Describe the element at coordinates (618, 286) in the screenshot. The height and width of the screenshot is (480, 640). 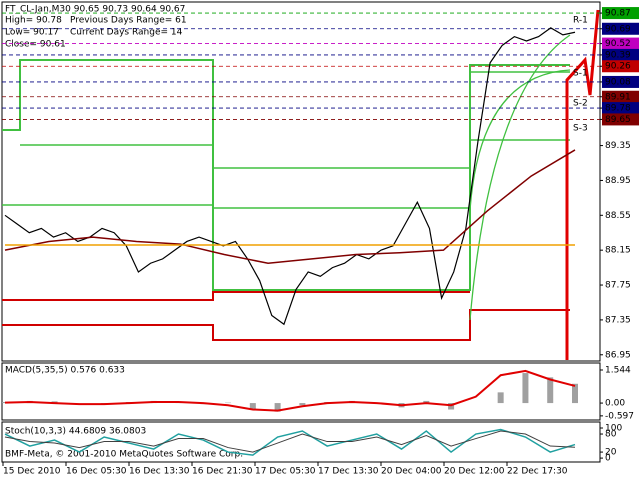
I see `y-tick-label: 87.75` at that location.